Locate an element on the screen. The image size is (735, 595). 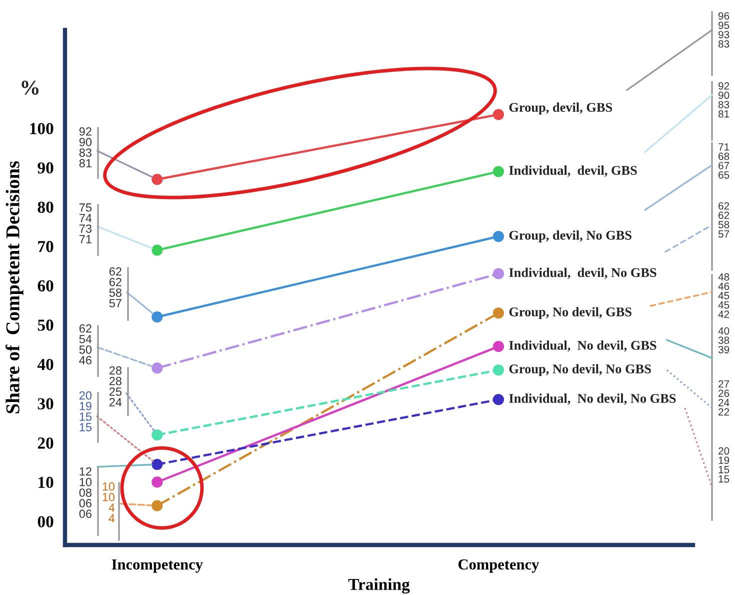
y-axis-title: Share of Competent Decisions is located at coordinates (15, 287).